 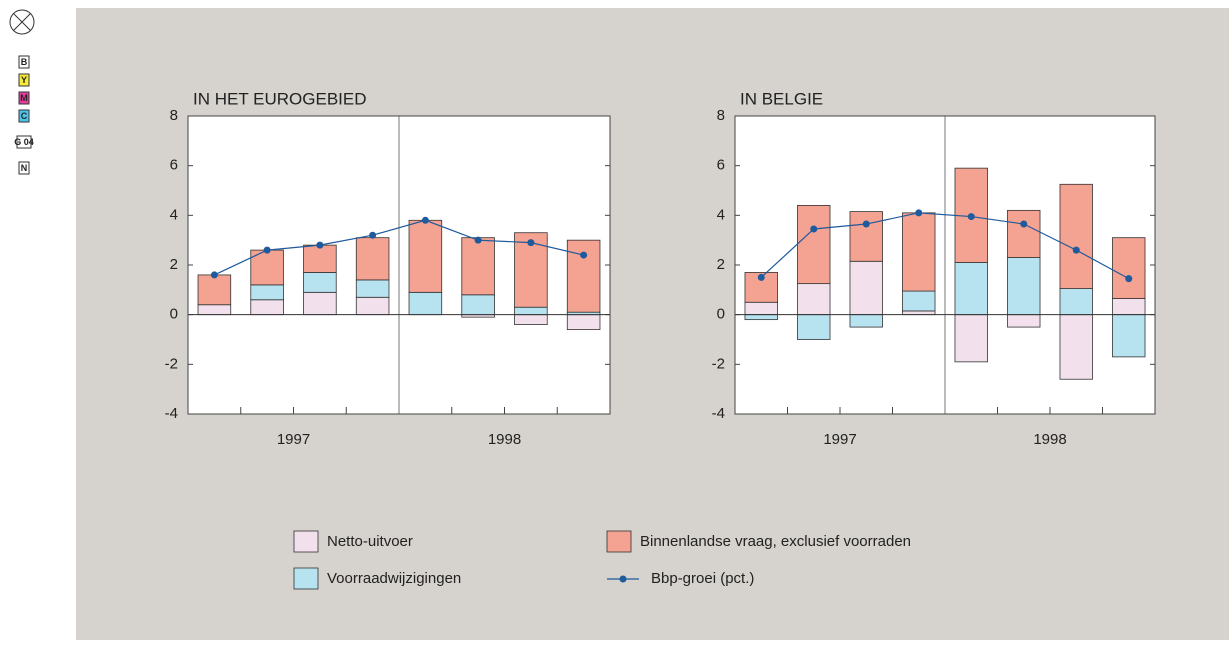 I want to click on print-mark-label: B, so click(x=24, y=62).